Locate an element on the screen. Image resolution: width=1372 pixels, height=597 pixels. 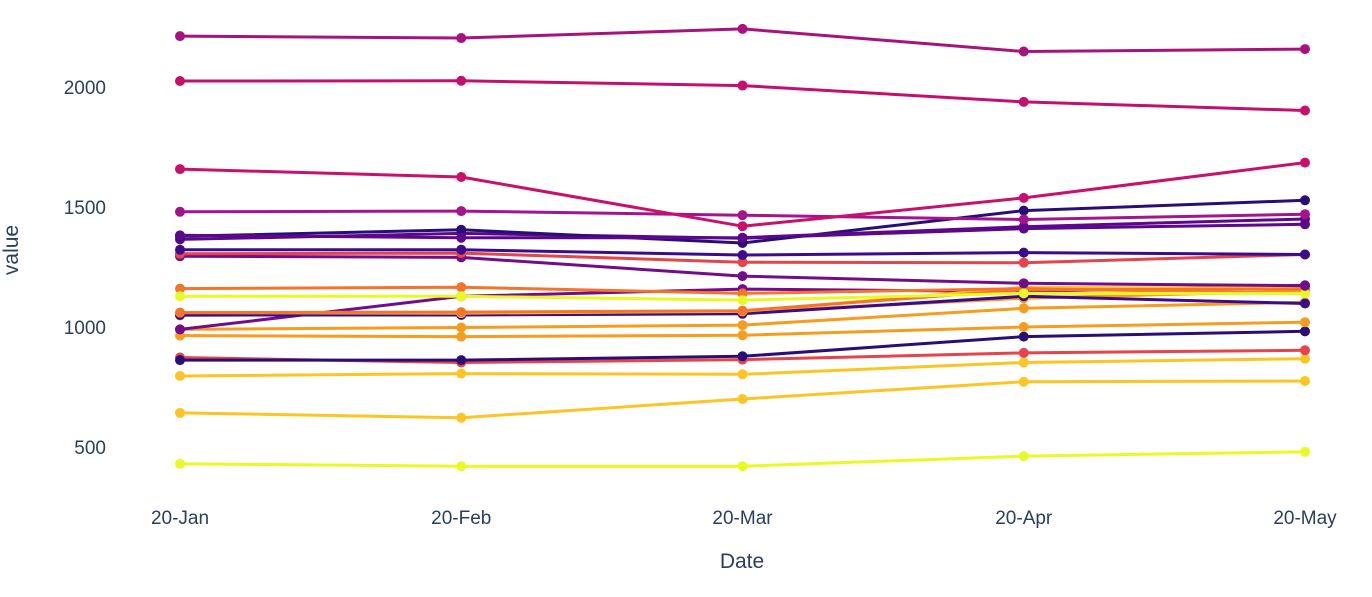
x-tick-label: 20-May is located at coordinates (1305, 518).